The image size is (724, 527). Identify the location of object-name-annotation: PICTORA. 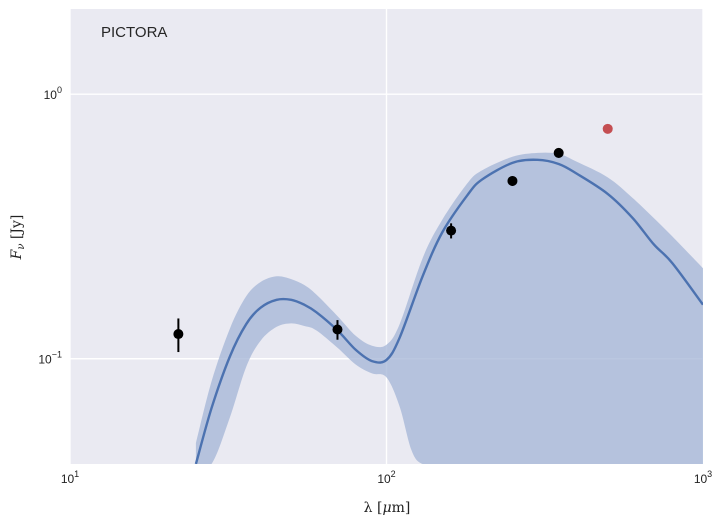
(134, 32).